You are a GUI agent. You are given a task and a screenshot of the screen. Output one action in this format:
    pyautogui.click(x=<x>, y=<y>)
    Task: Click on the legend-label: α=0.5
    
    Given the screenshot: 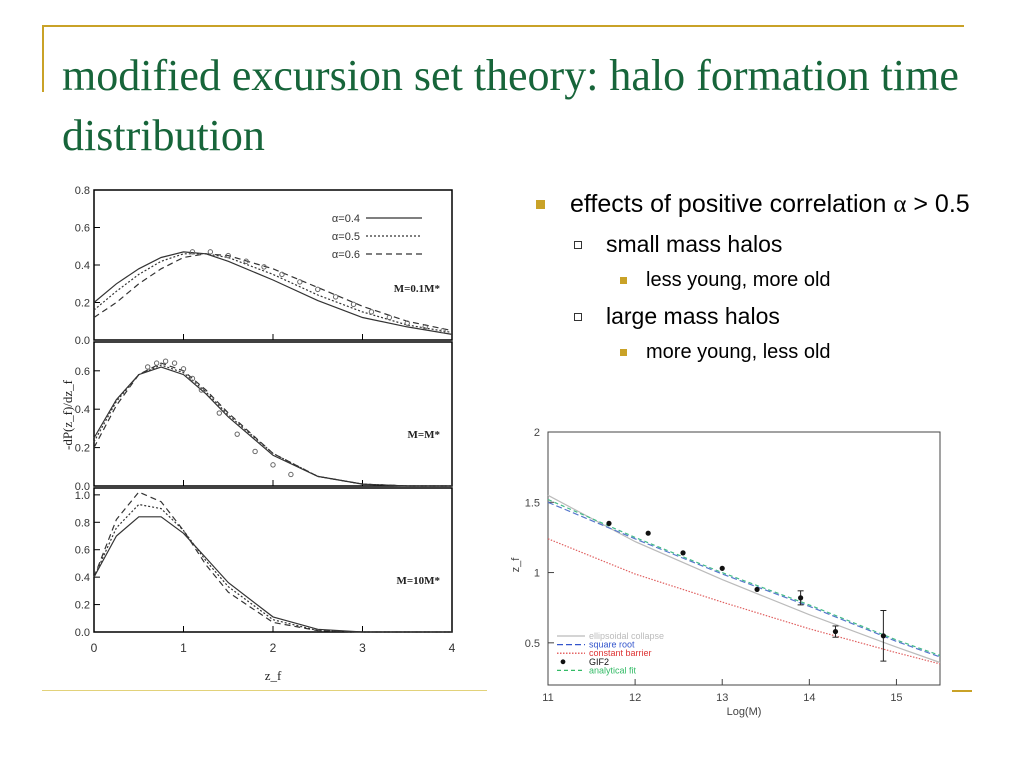 What is the action you would take?
    pyautogui.click(x=346, y=237)
    